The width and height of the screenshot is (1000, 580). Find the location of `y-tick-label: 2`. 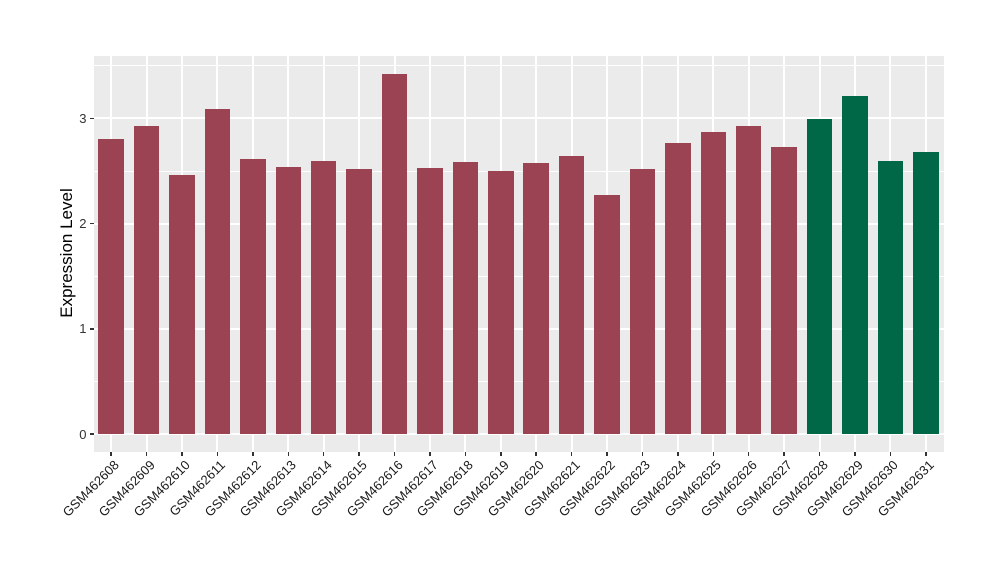

y-tick-label: 2 is located at coordinates (83, 224).